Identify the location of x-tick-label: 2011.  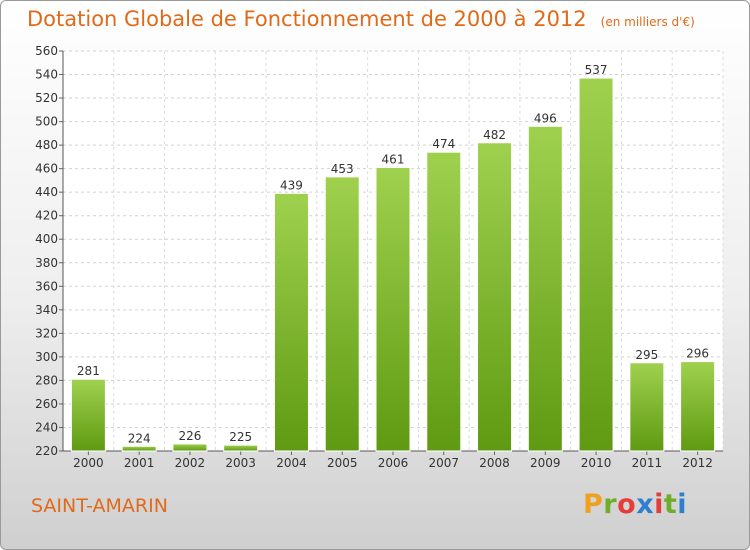
(647, 463).